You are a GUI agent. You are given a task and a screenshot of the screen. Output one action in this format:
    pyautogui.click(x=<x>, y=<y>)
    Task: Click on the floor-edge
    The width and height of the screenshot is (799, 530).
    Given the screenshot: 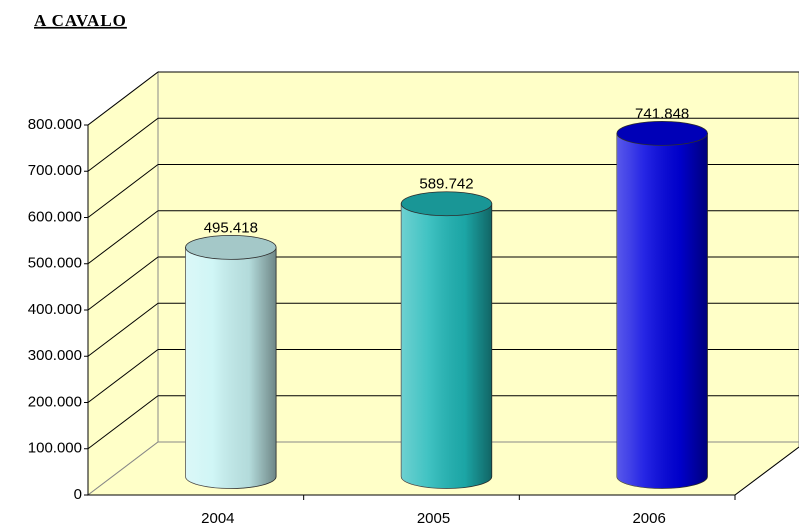 What is the action you would take?
    pyautogui.click(x=766, y=471)
    